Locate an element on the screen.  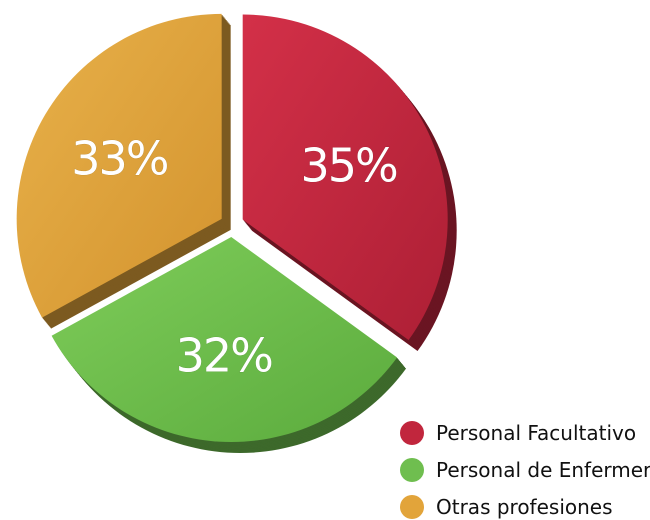
legend-item: Personal de Enfermería is located at coordinates (525, 470).